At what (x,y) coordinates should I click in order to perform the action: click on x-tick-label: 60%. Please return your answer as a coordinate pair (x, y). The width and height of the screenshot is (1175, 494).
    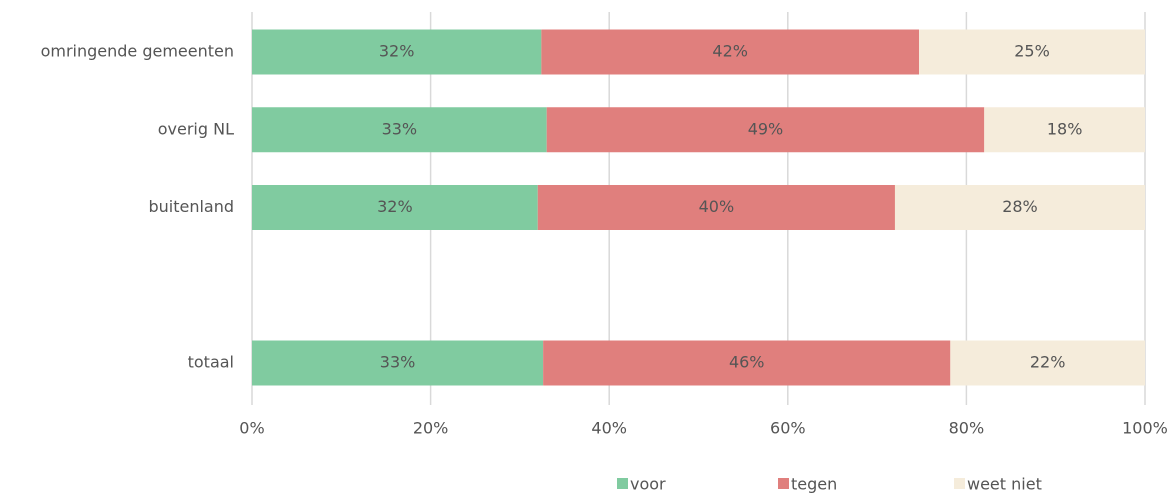
    Looking at the image, I should click on (788, 428).